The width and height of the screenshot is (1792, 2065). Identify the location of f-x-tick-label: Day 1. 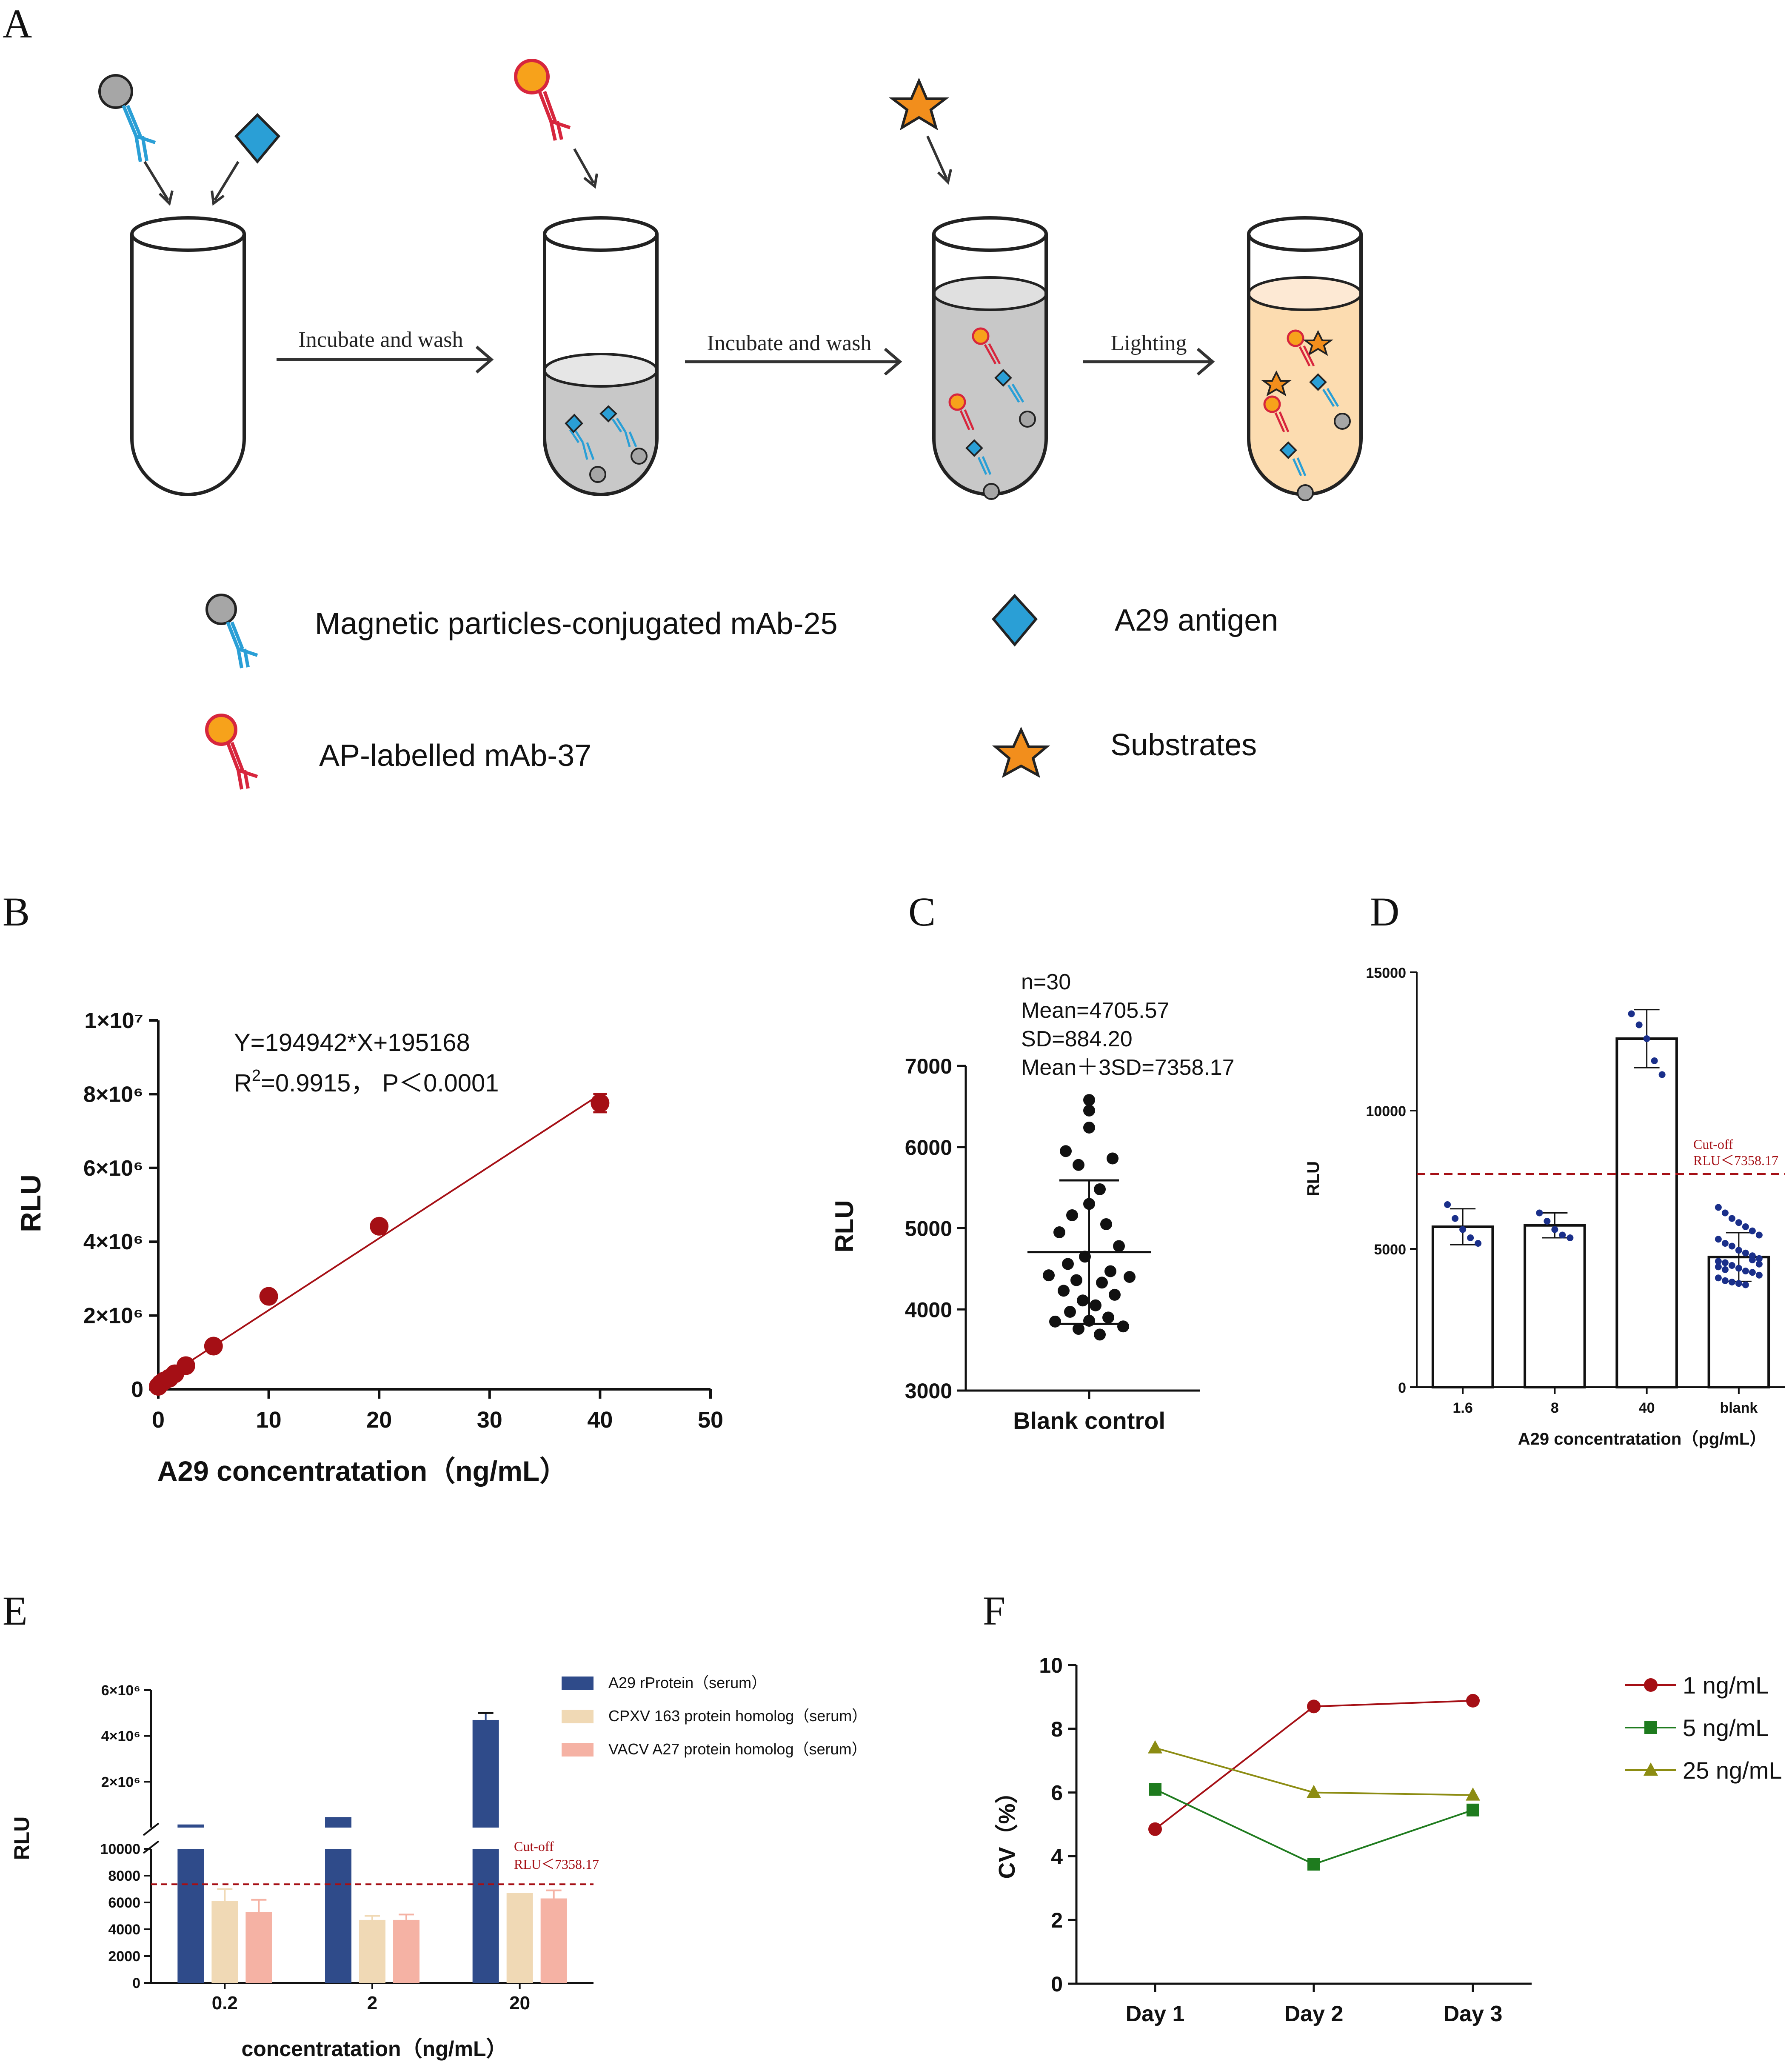
(1155, 2014).